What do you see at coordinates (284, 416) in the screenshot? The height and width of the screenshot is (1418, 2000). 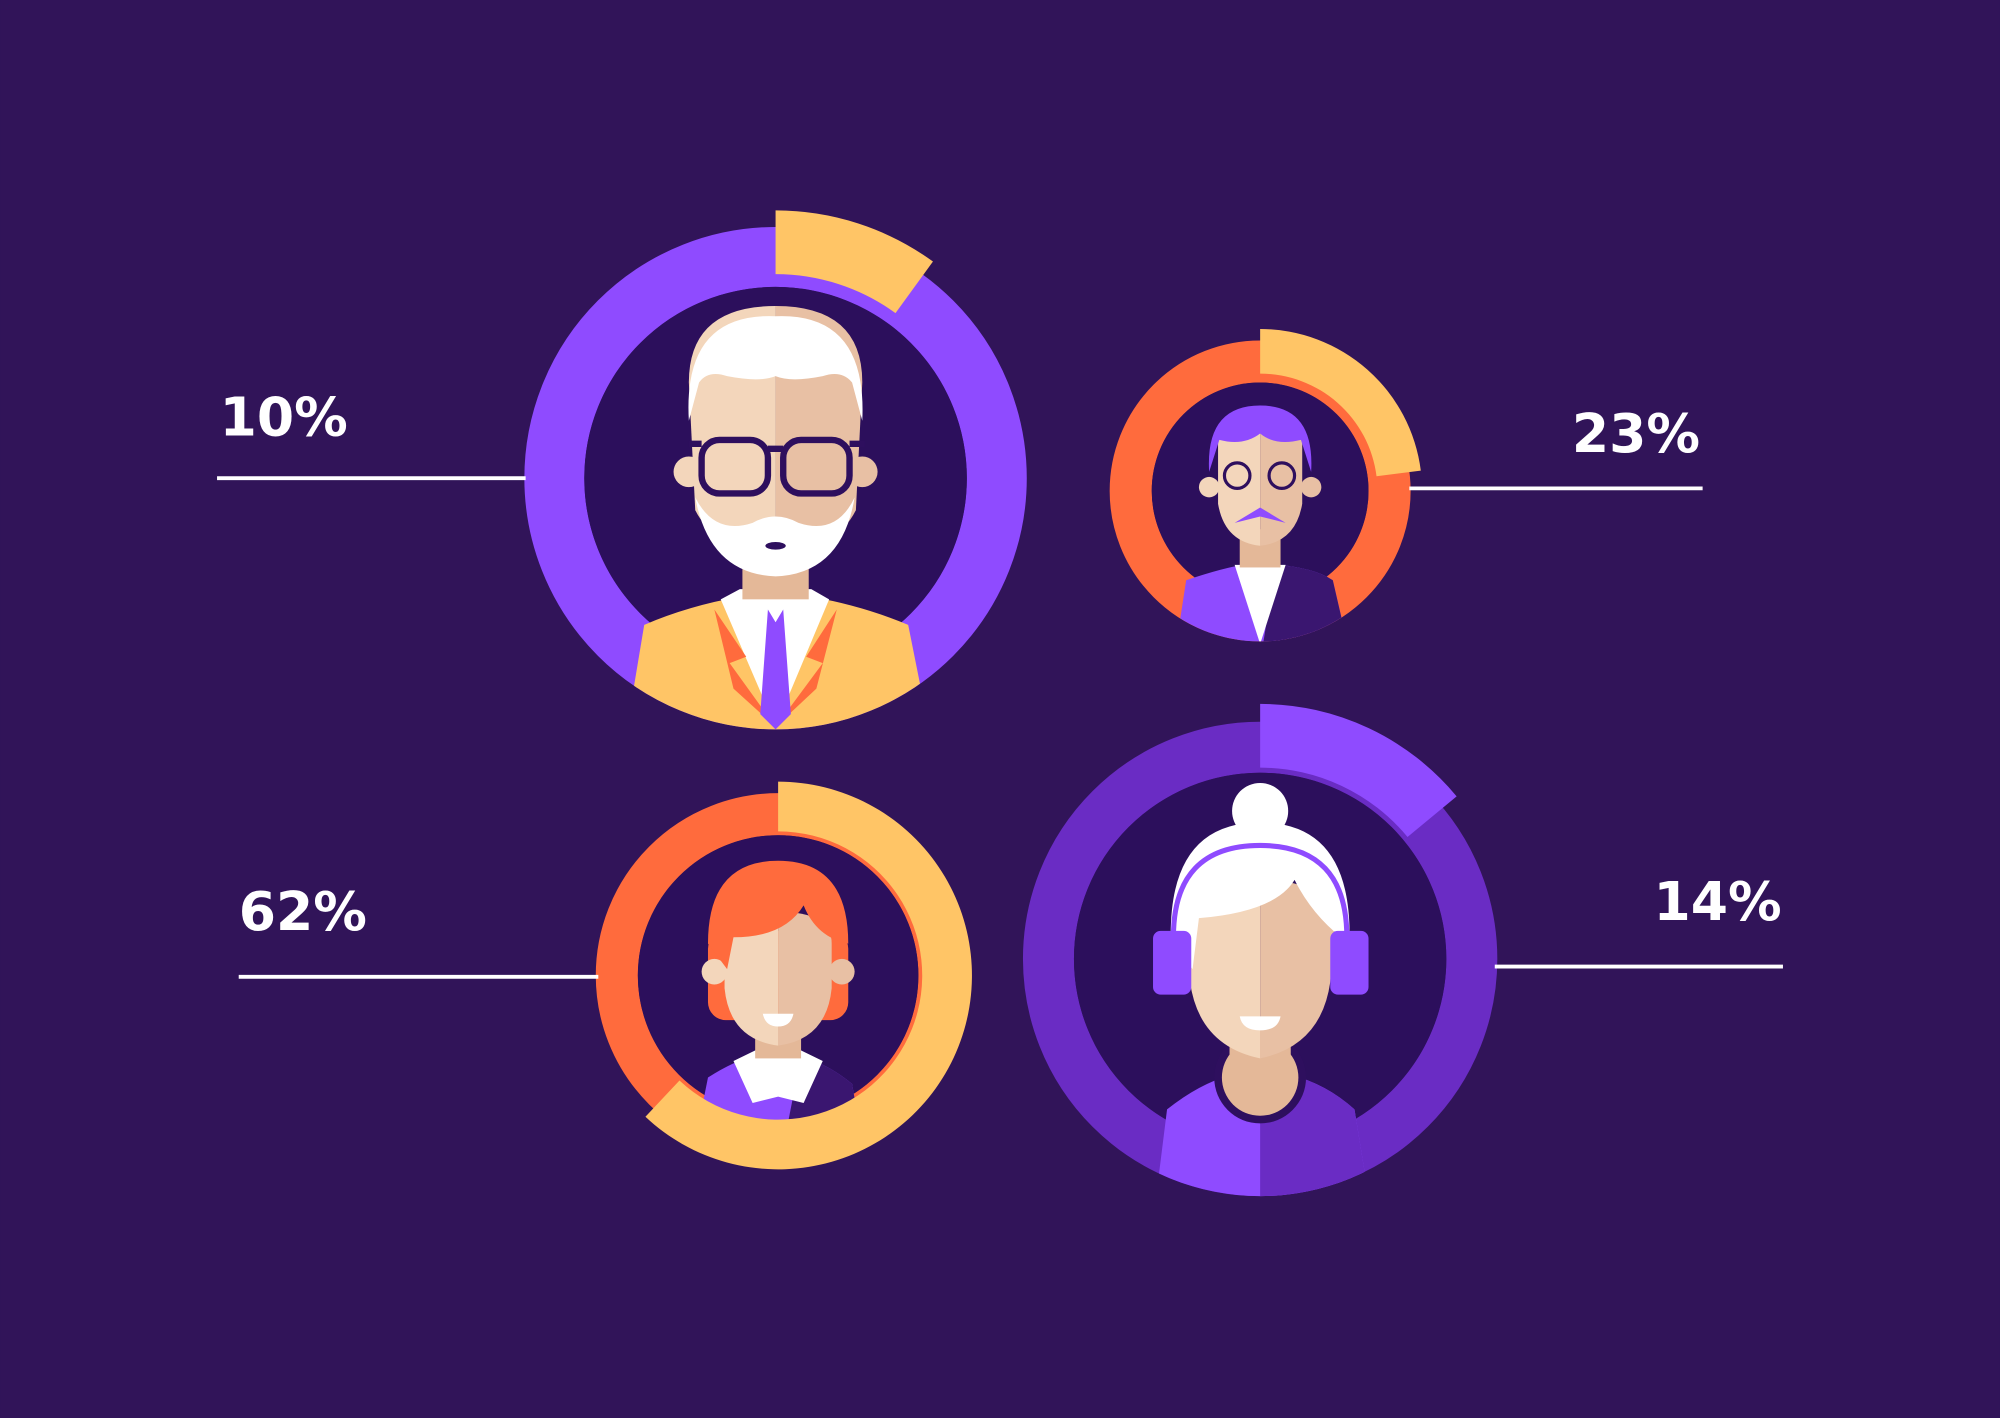 I see `value-label: 10%` at bounding box center [284, 416].